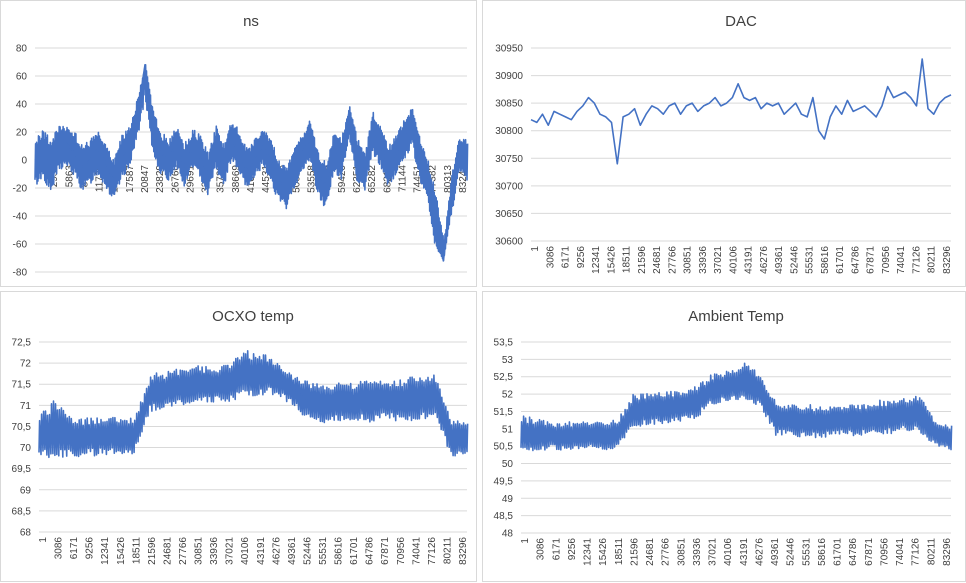 The image size is (966, 583). Describe the element at coordinates (22, 77) in the screenshot. I see `y-tick-label: 60` at that location.